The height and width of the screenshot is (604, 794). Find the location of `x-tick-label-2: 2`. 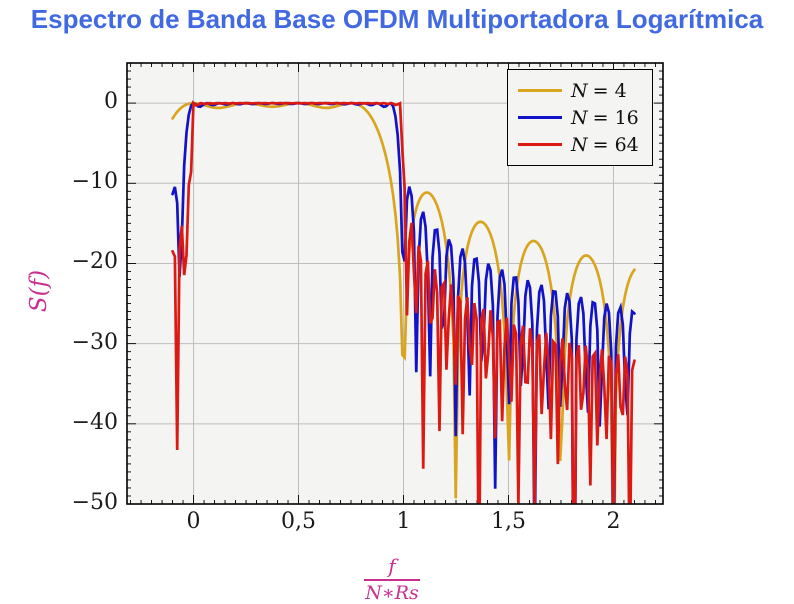

x-tick-label-2: 2 is located at coordinates (613, 521).